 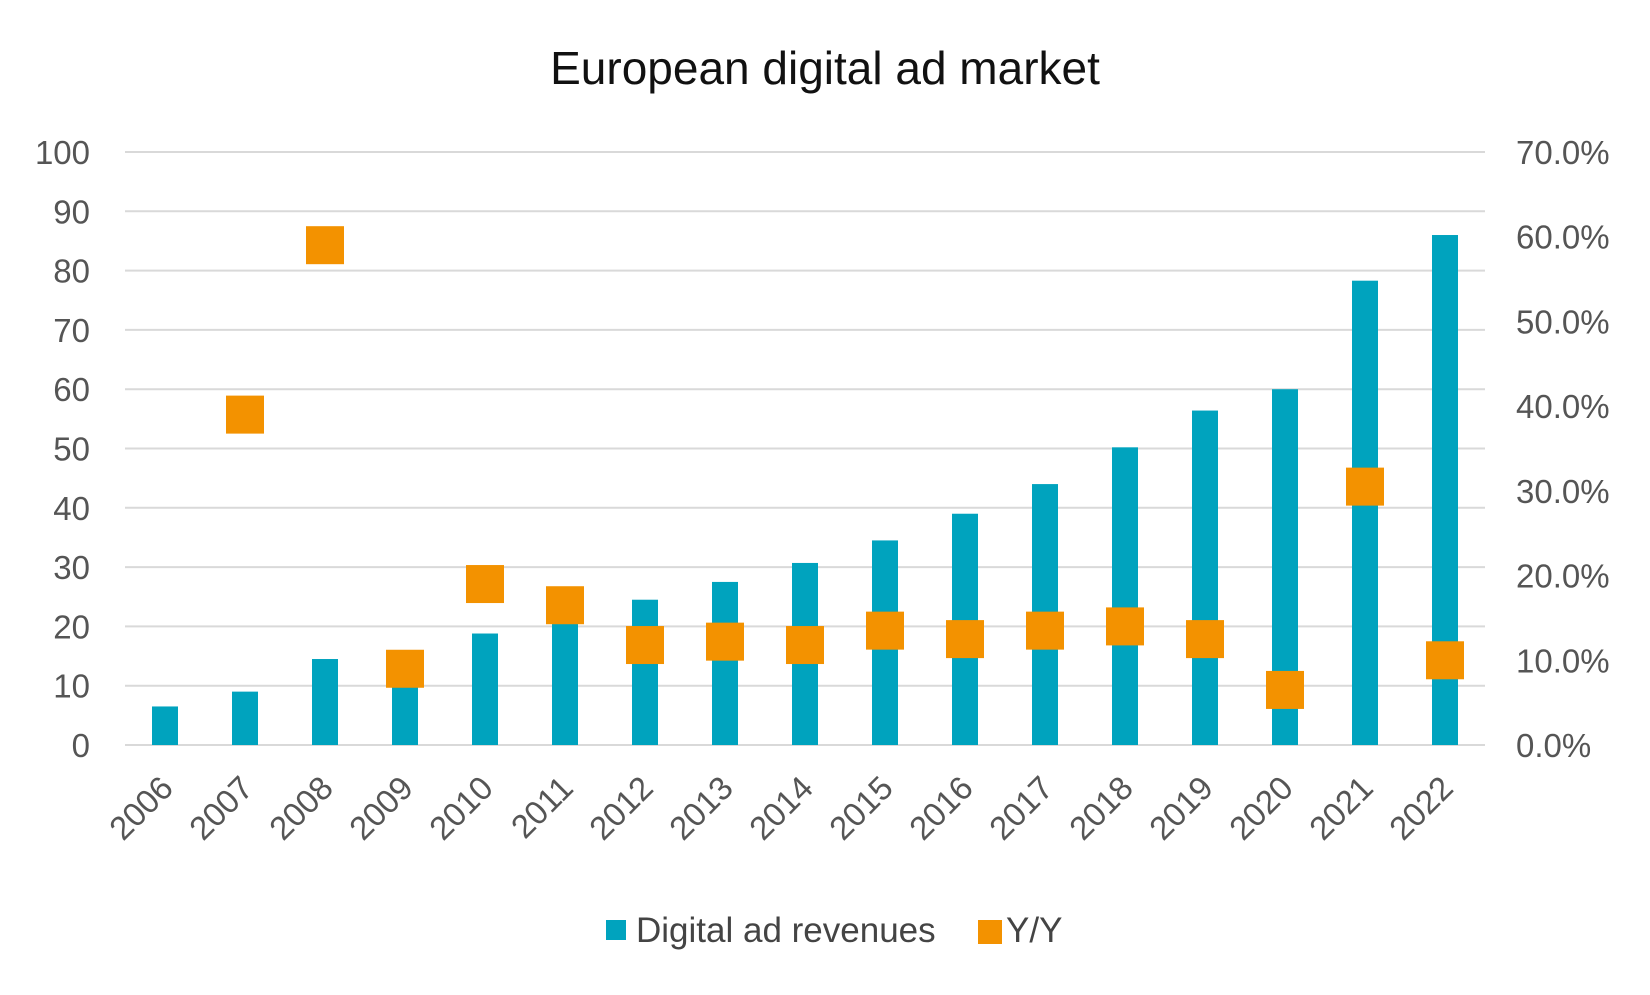 I want to click on right-tick-label: 10.0%, so click(x=1563, y=660).